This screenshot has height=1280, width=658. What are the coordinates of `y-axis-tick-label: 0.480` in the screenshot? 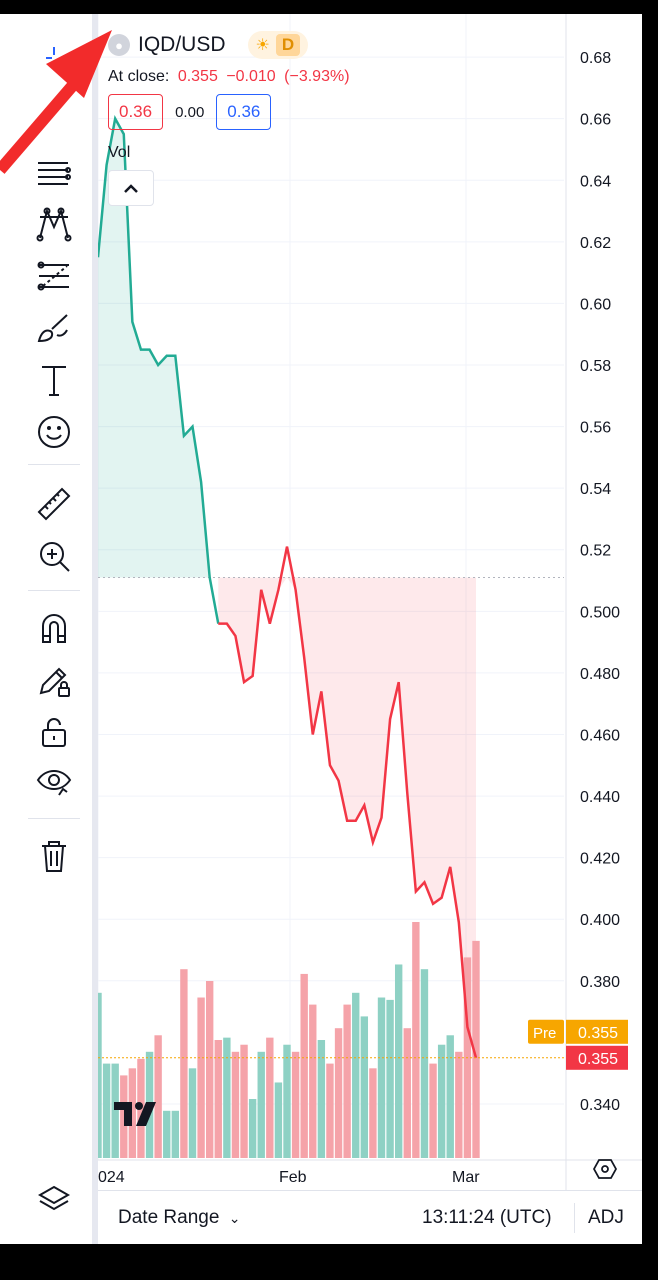 It's located at (600, 674).